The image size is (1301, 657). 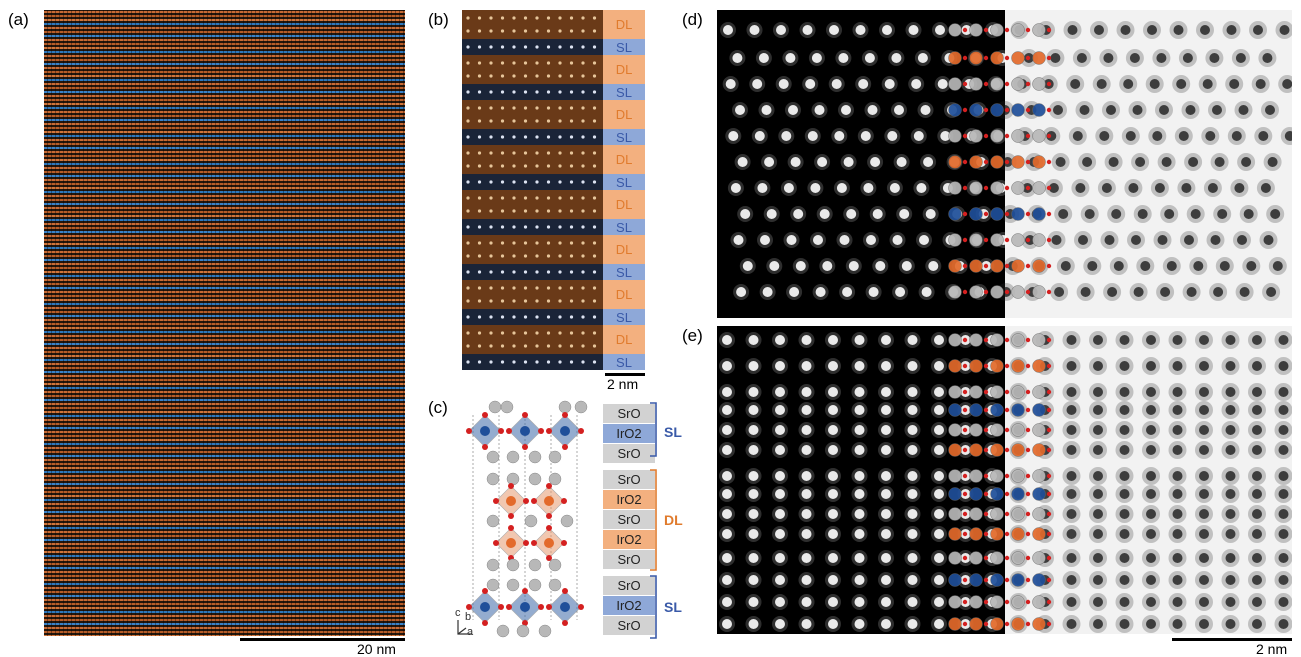 I want to click on panel-label-e: (e), so click(x=692, y=335).